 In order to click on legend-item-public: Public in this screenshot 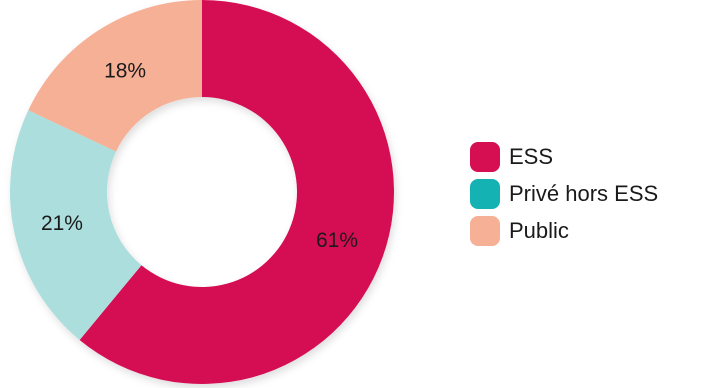, I will do `click(564, 231)`.